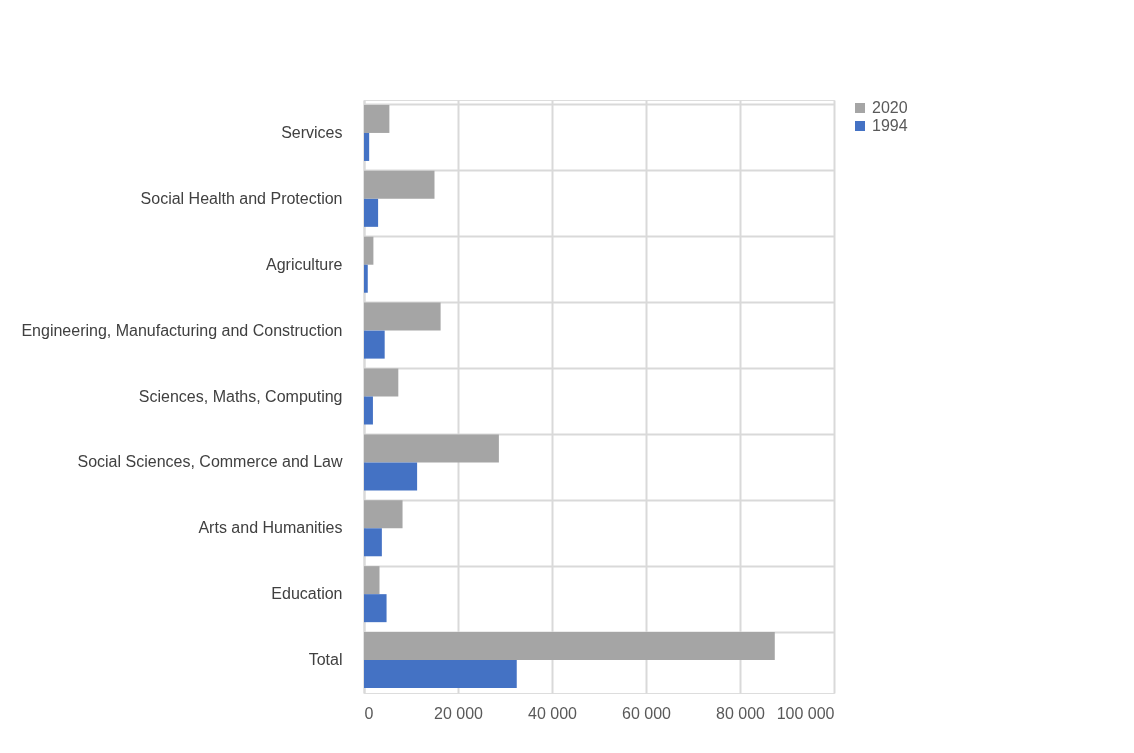 The image size is (1134, 753). Describe the element at coordinates (741, 713) in the screenshot. I see `x-tick-label: 80 000` at that location.